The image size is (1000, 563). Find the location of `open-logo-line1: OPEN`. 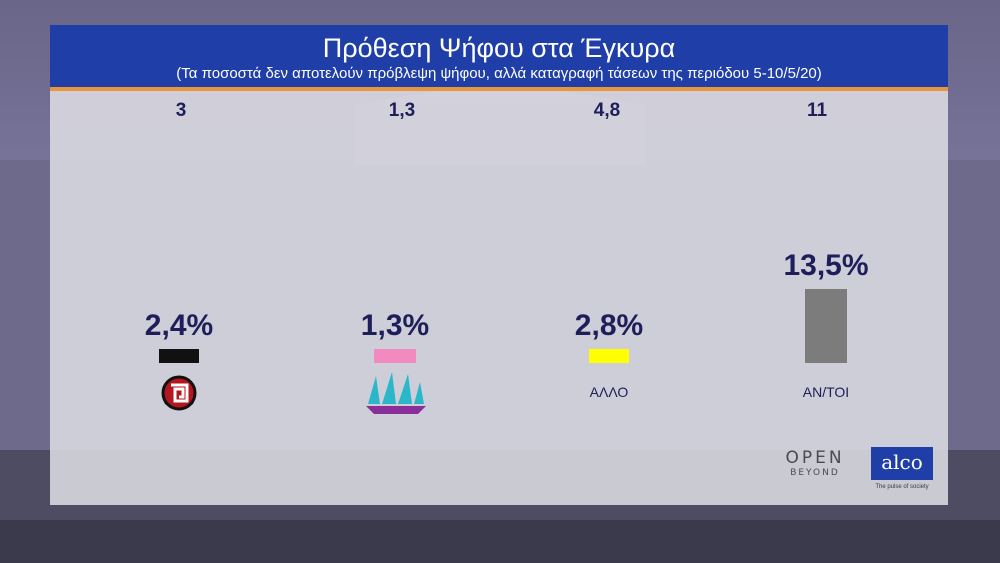

open-logo-line1: OPEN is located at coordinates (815, 458).